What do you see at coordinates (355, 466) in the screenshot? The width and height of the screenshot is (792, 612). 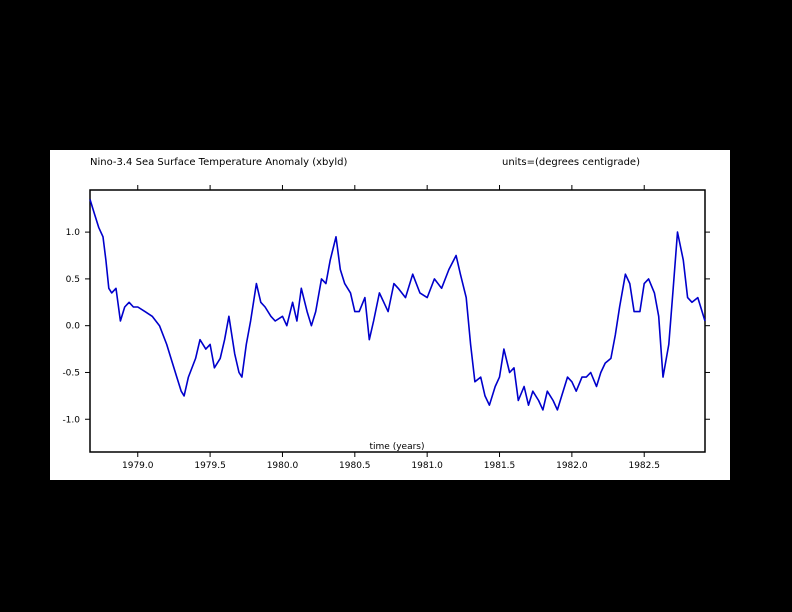 I see `x-tick-label: 1980.5` at bounding box center [355, 466].